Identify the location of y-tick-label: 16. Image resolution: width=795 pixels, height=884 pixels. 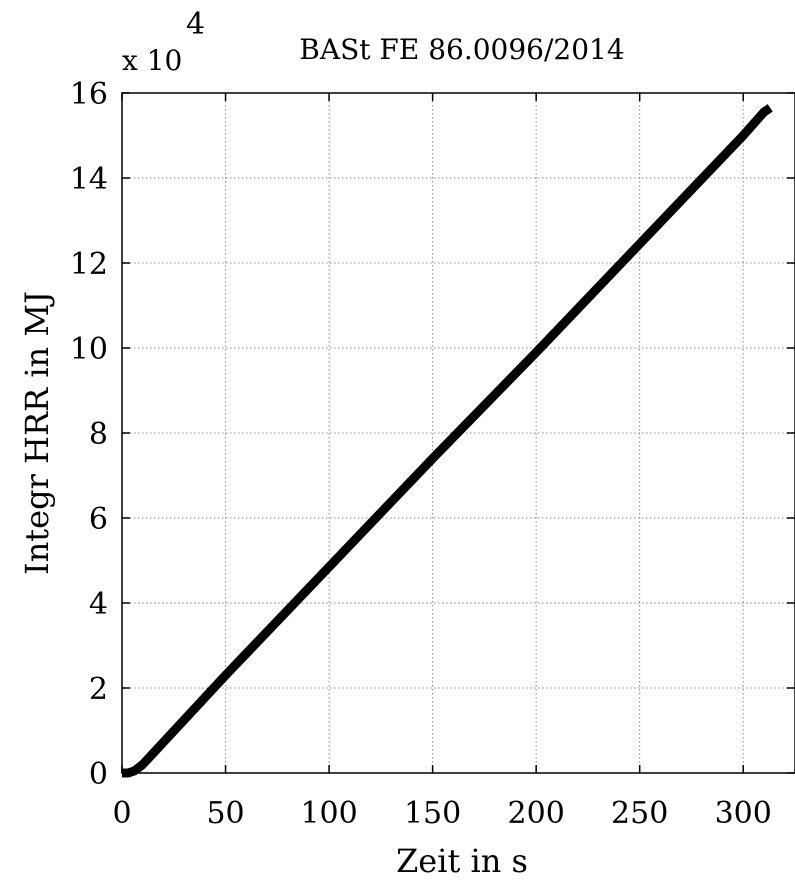
(89, 94).